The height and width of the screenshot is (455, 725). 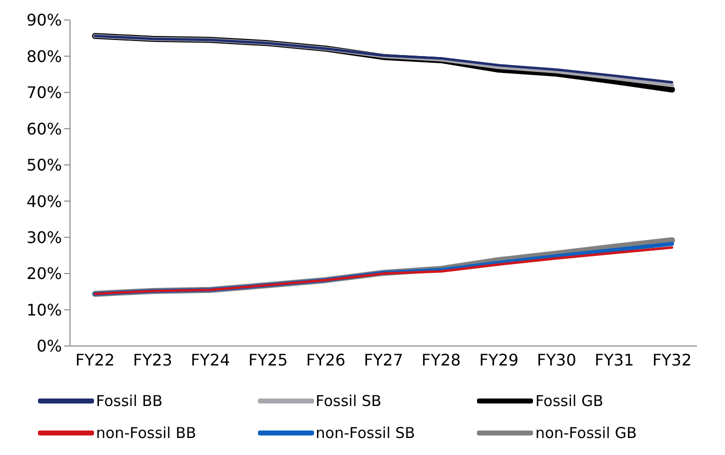 I want to click on x-tick-label: FY29, so click(x=499, y=360).